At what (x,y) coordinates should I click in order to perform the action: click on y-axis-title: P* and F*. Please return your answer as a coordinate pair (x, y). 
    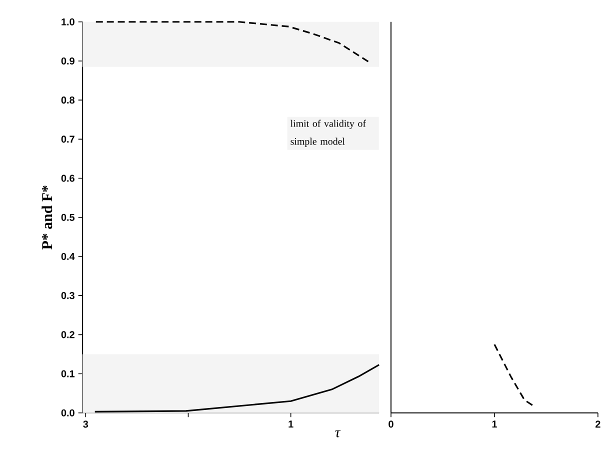
    Looking at the image, I should click on (47, 218).